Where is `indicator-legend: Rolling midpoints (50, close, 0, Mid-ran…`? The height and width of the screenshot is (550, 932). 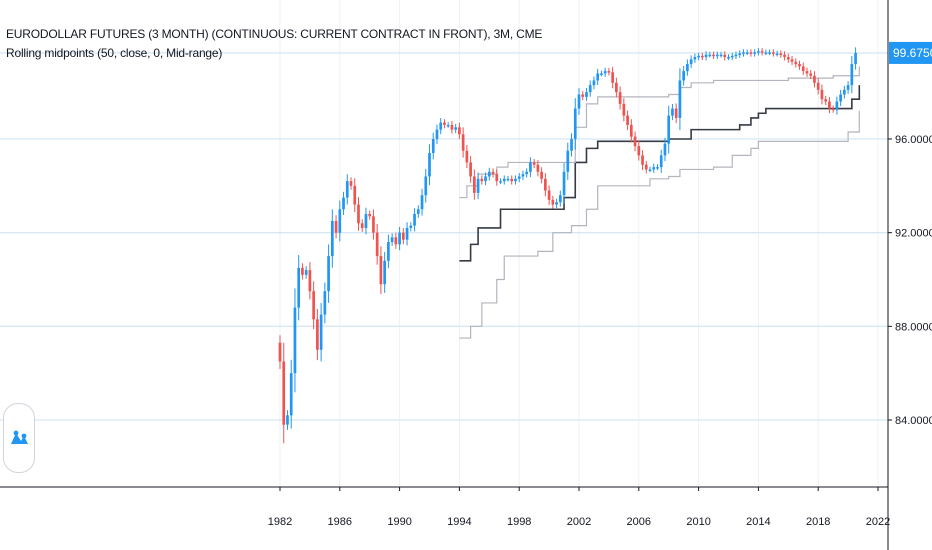 indicator-legend: Rolling midpoints (50, close, 0, Mid-ran… is located at coordinates (114, 53).